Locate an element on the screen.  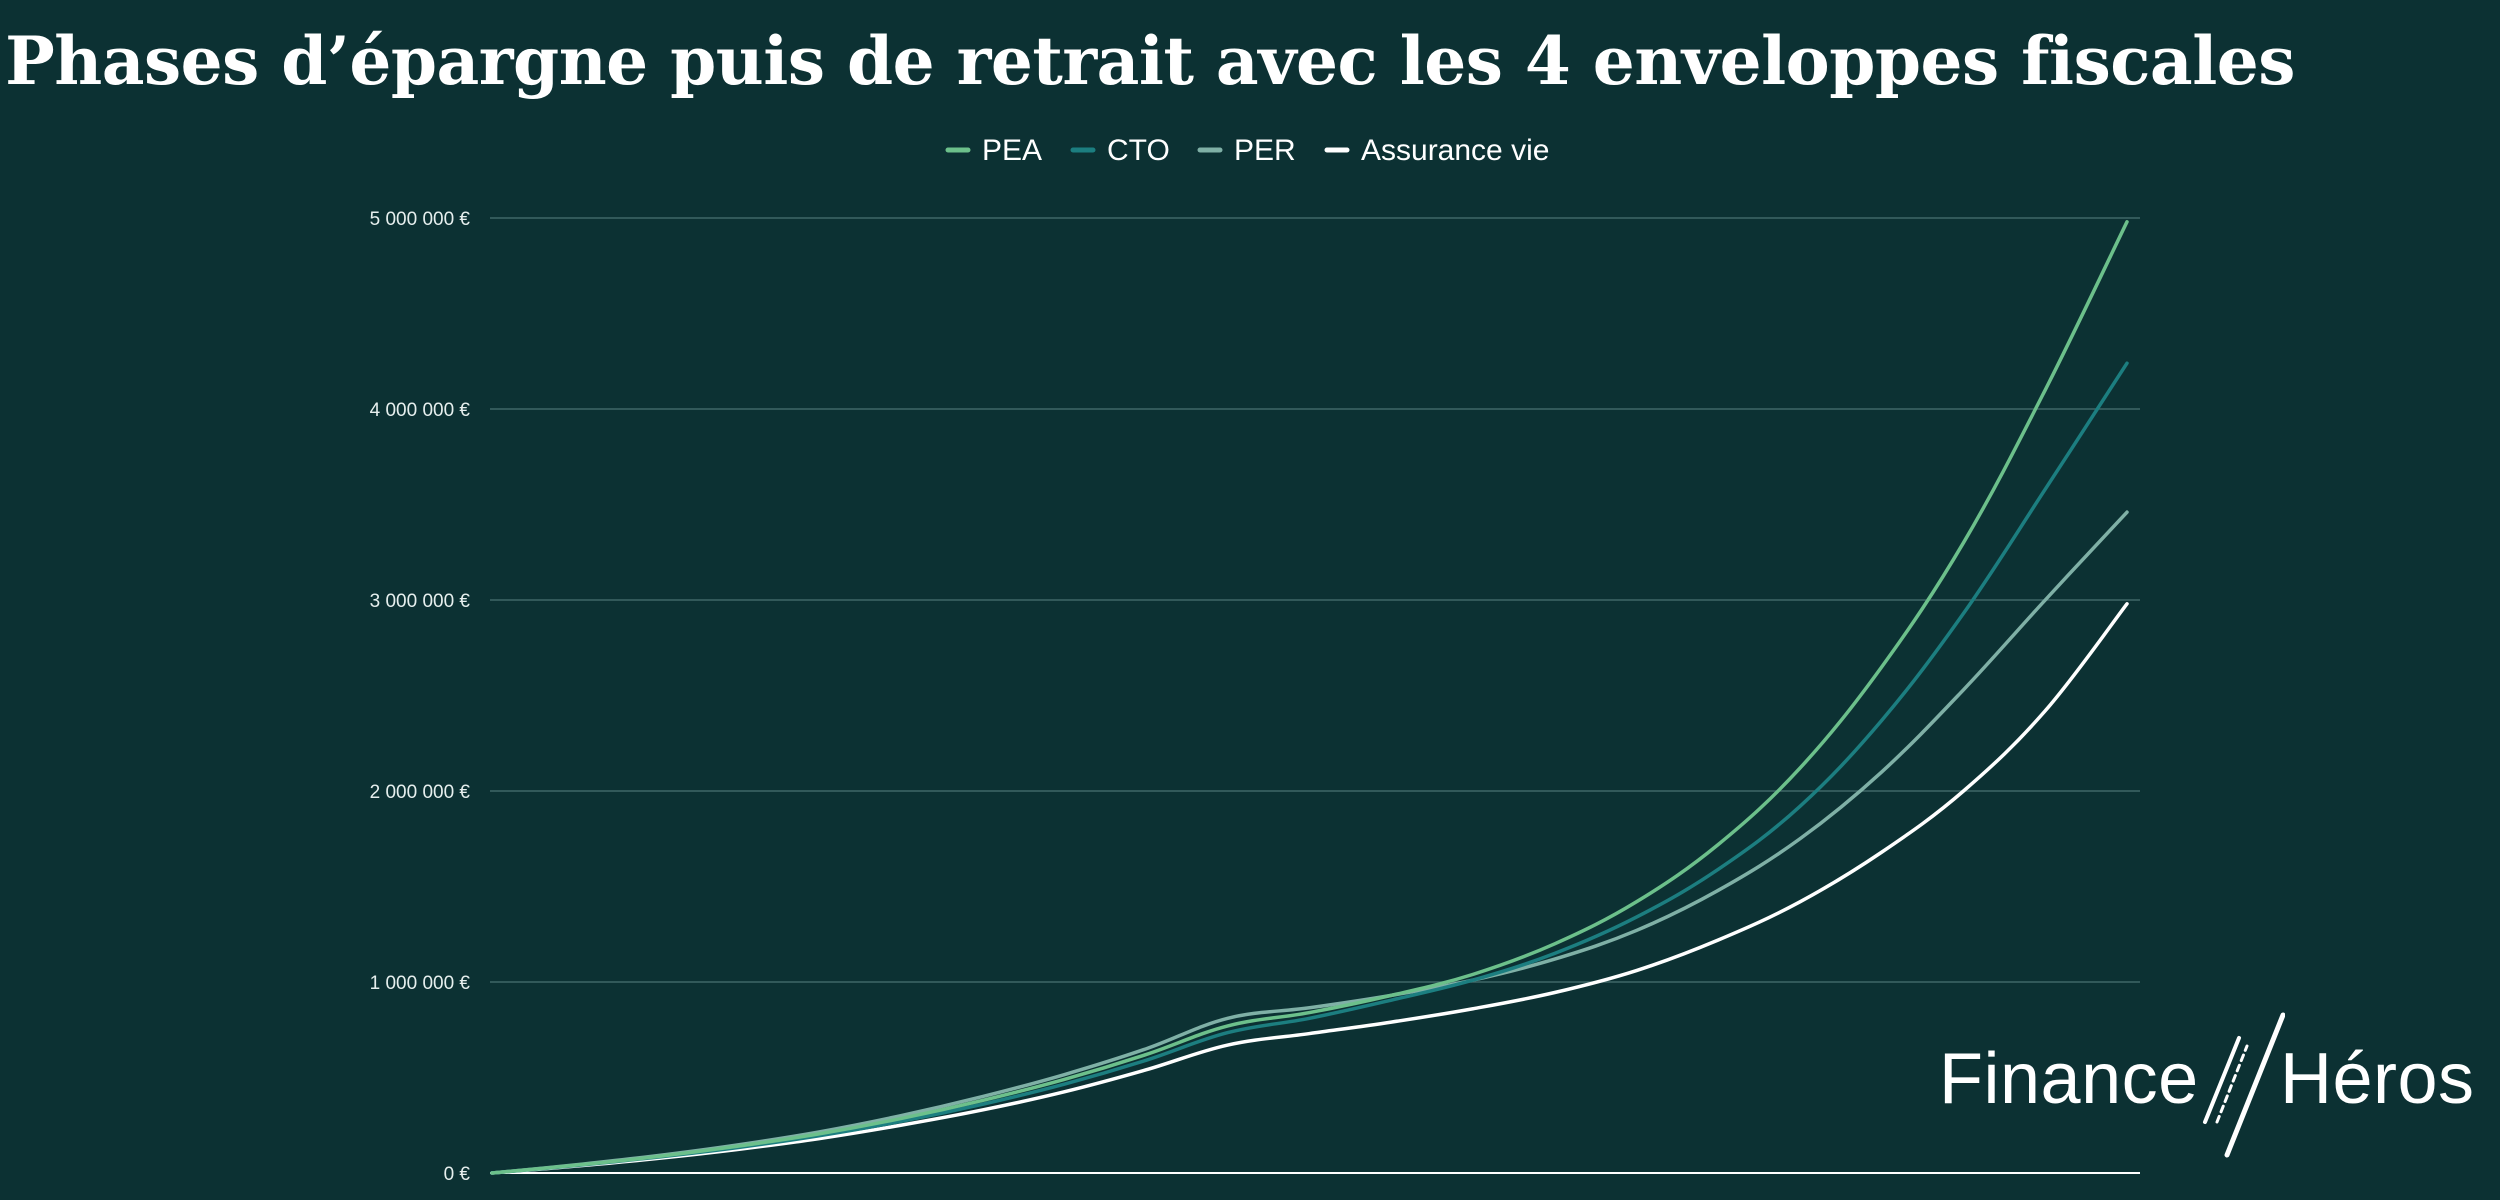
y-tick-label: 5 000 000 € is located at coordinates (420, 219).